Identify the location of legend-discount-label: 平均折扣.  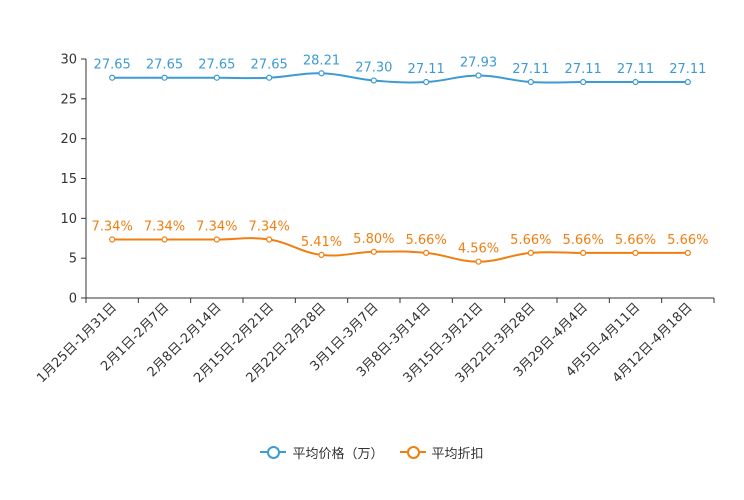
(457, 454).